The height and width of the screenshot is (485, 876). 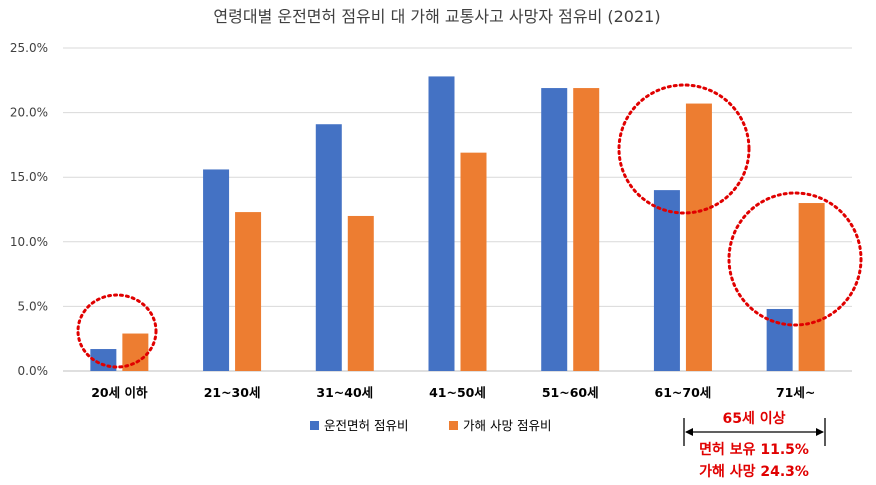 I want to click on group-label-backing, so click(x=754, y=418).